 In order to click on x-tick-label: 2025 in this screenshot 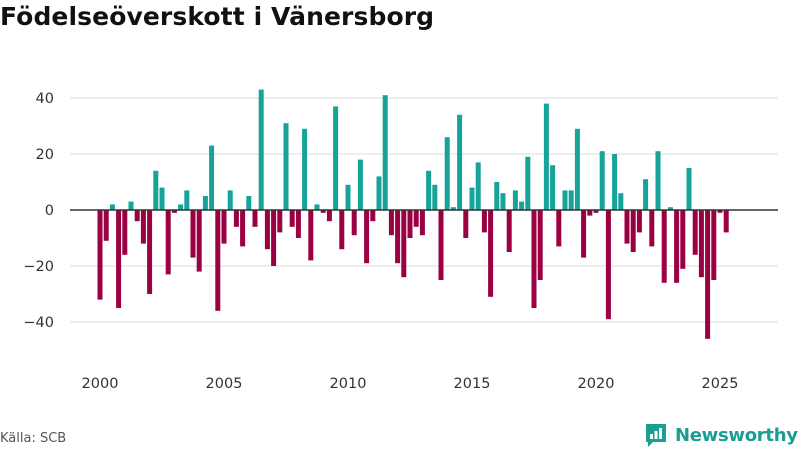, I will do `click(720, 384)`.